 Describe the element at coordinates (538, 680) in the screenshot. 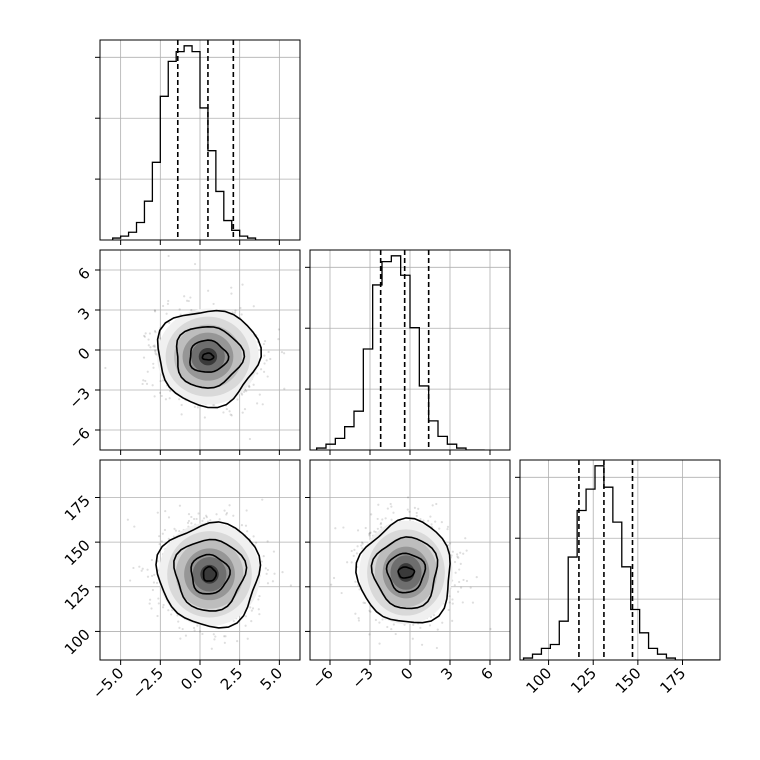

I see `x-tick-label: 100` at that location.